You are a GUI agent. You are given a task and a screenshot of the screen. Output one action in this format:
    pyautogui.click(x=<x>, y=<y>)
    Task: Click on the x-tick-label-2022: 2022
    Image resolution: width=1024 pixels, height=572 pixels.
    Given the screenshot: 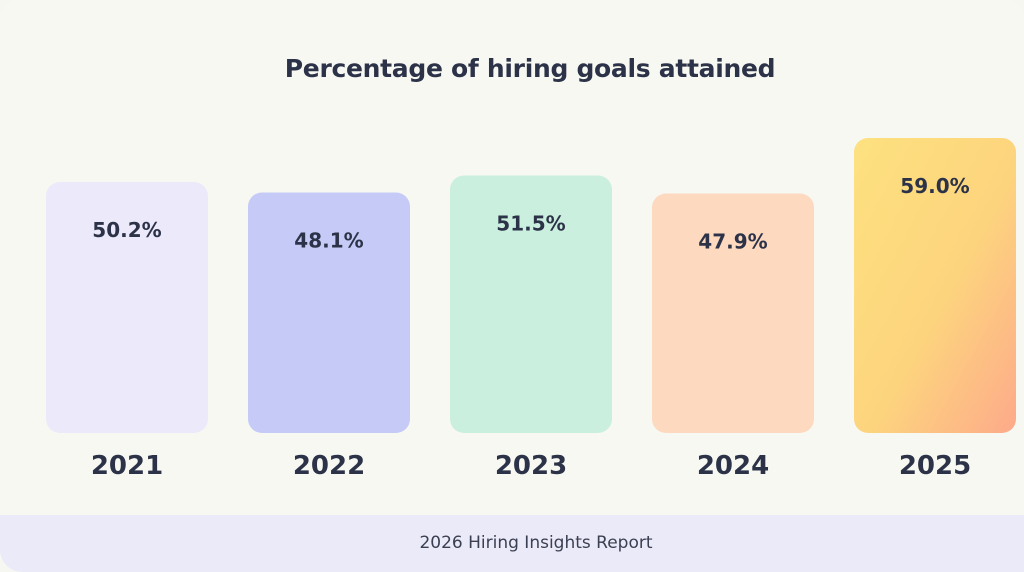 What is the action you would take?
    pyautogui.click(x=329, y=466)
    